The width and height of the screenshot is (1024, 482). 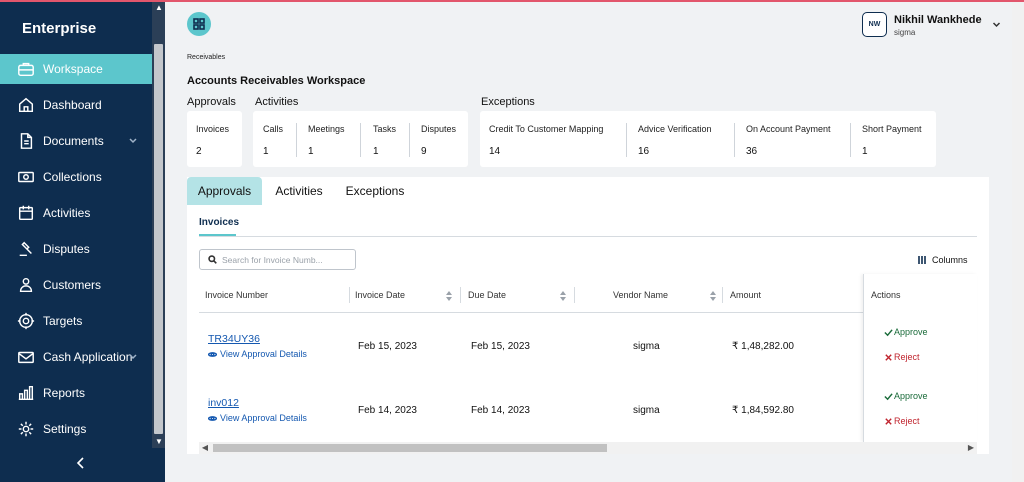 What do you see at coordinates (746, 295) in the screenshot?
I see `column-header-amount: Amount` at bounding box center [746, 295].